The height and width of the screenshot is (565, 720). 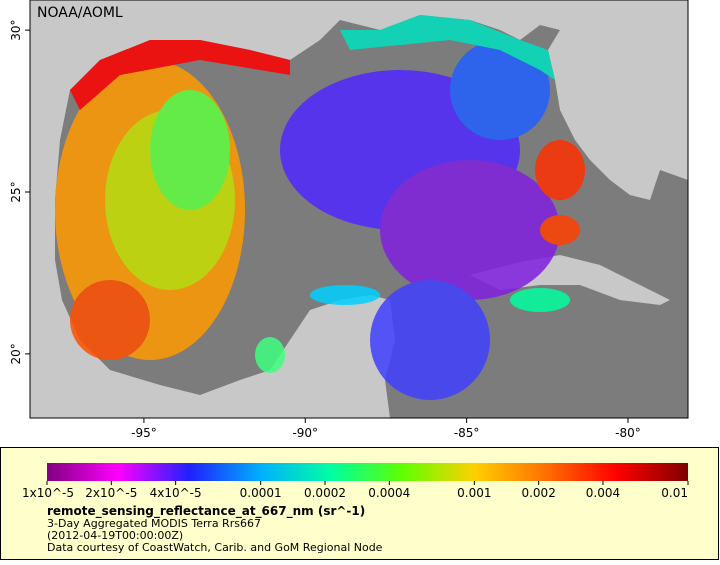 I want to click on colorbar-tick-label: 0.01, so click(x=674, y=493).